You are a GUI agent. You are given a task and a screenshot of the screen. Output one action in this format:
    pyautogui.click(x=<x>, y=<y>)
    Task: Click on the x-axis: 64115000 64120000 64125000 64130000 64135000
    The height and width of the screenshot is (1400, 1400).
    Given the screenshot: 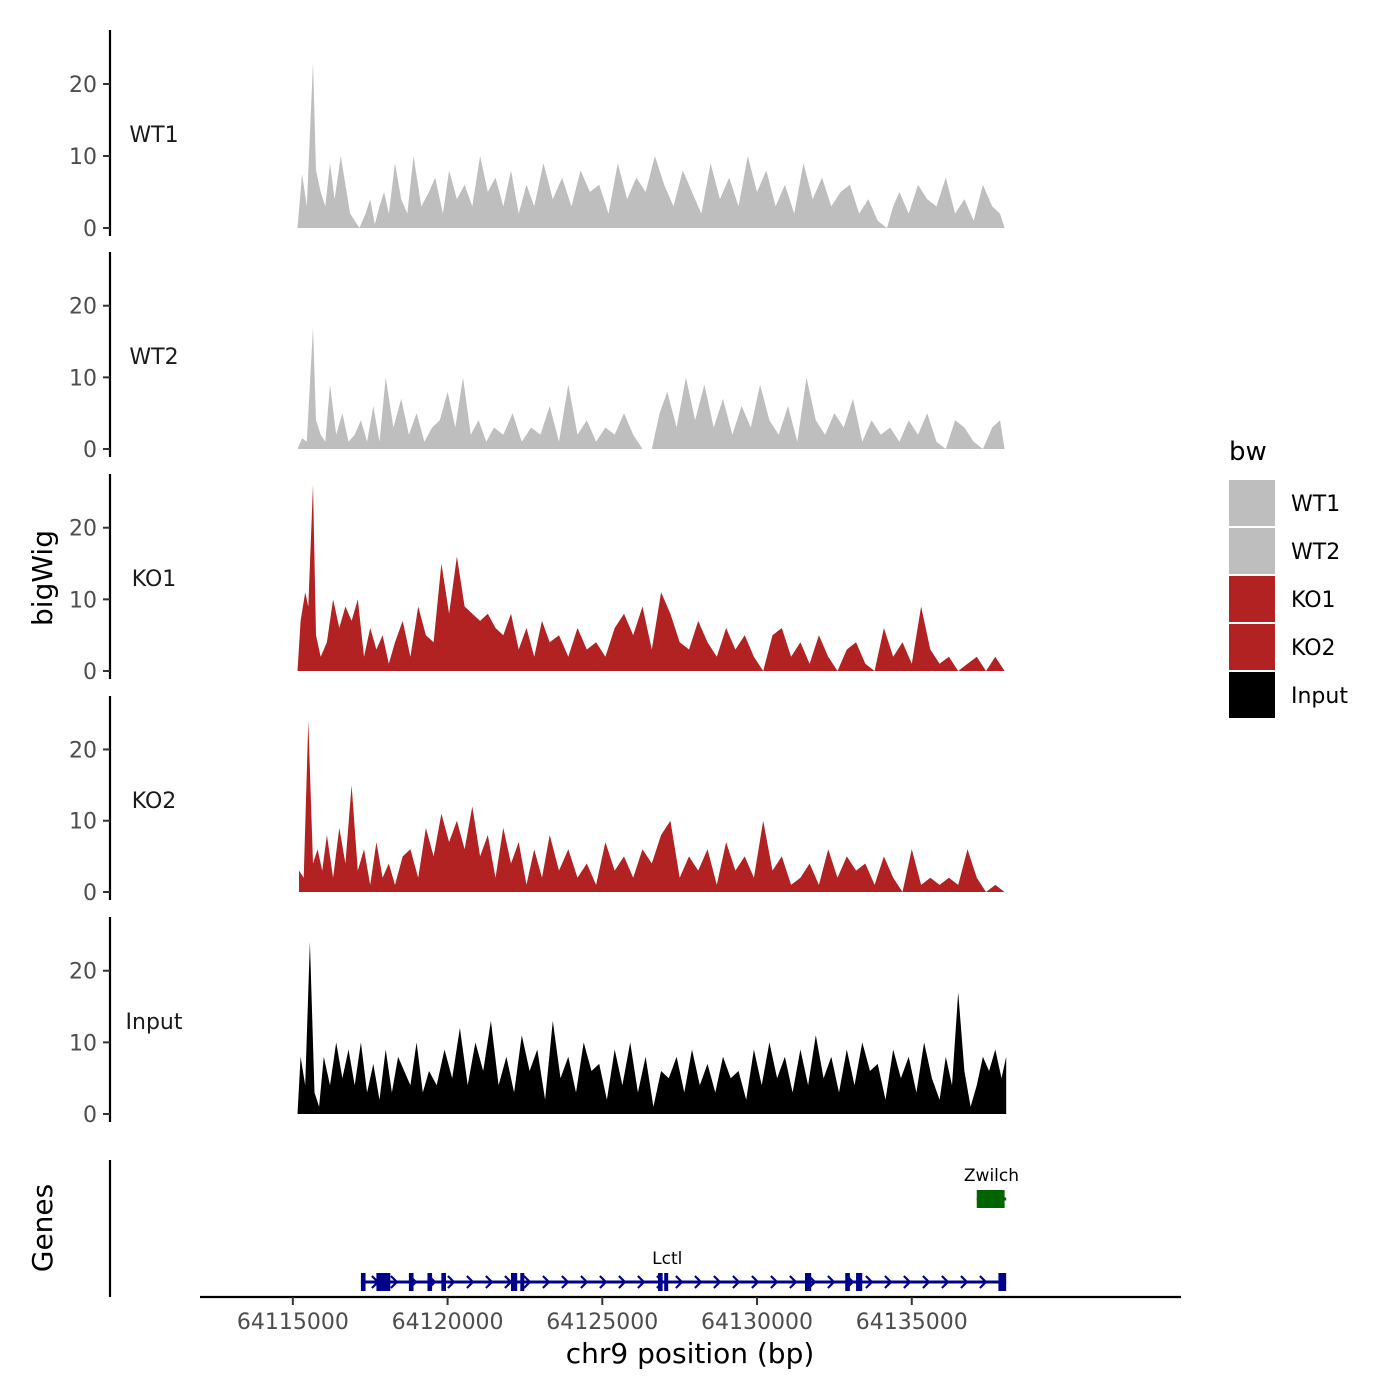 What is the action you would take?
    pyautogui.click(x=690, y=1315)
    